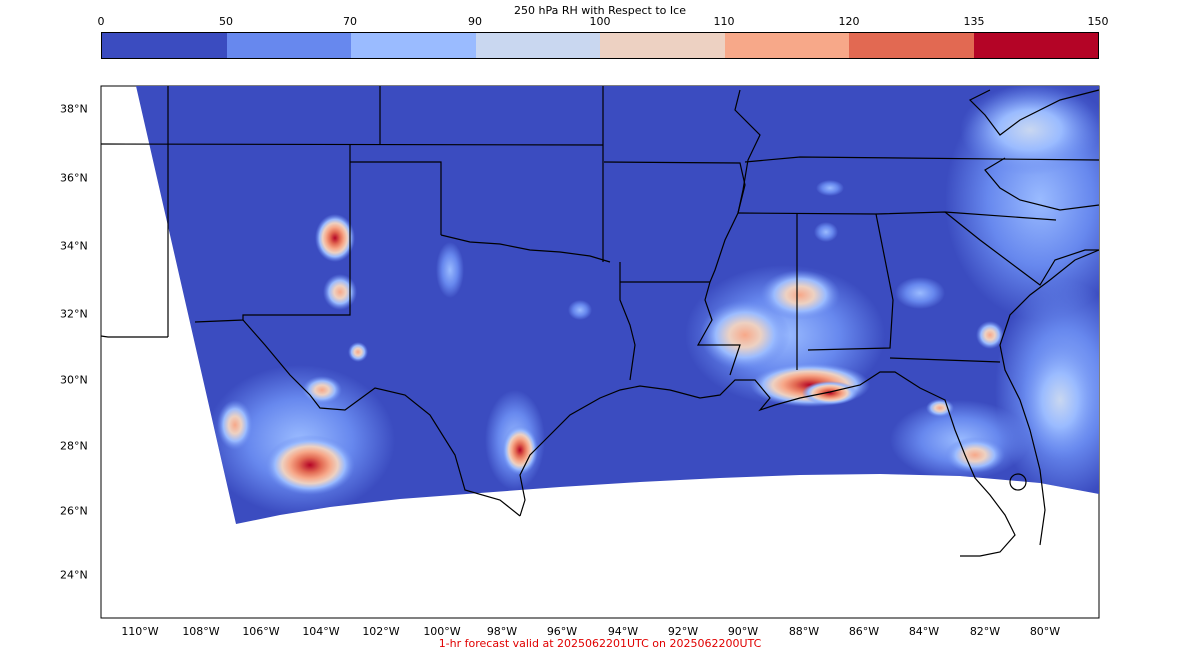 The image size is (1200, 650). I want to click on border-tx-la, so click(627, 321).